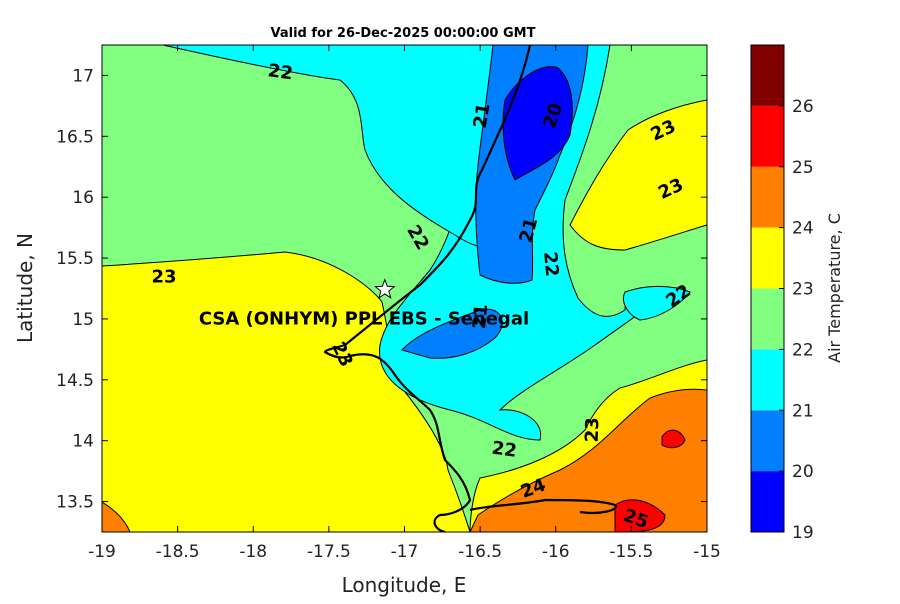 Image resolution: width=900 pixels, height=604 pixels. Describe the element at coordinates (480, 552) in the screenshot. I see `x-tick-label: -16.5` at that location.